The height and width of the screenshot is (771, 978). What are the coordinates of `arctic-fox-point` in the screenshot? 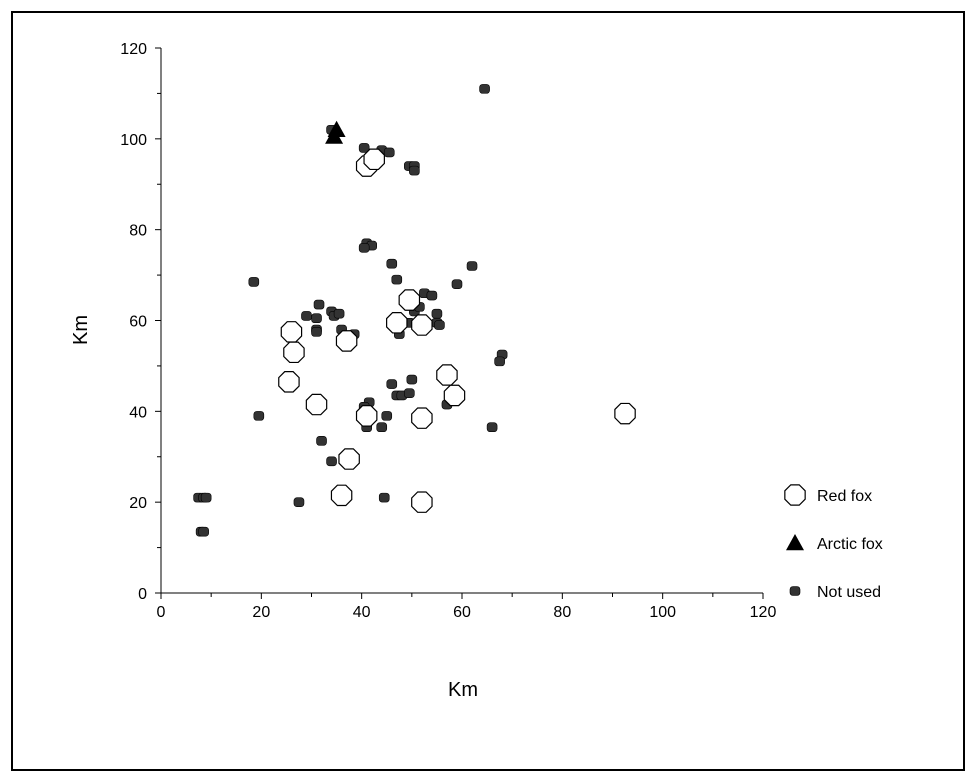 It's located at (334, 135).